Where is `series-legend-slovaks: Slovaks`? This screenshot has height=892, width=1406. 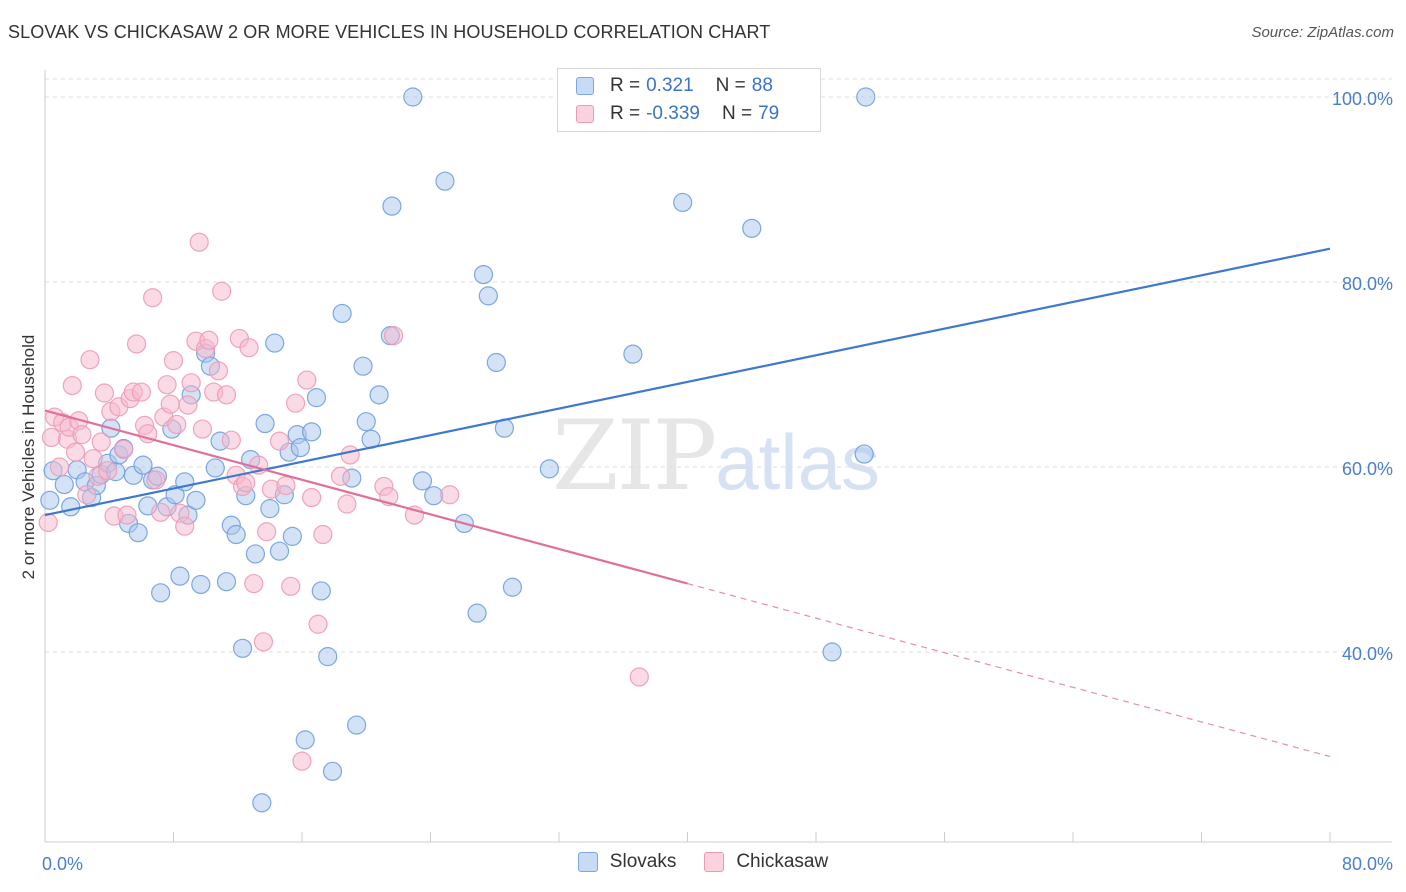 series-legend-slovaks: Slovaks is located at coordinates (627, 862).